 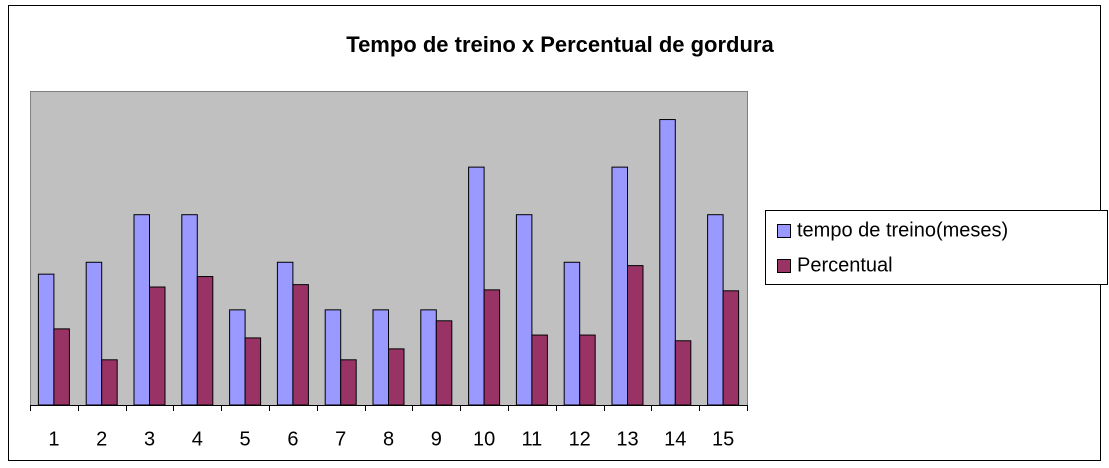 What do you see at coordinates (340, 439) in the screenshot?
I see `x-tick-label: 7` at bounding box center [340, 439].